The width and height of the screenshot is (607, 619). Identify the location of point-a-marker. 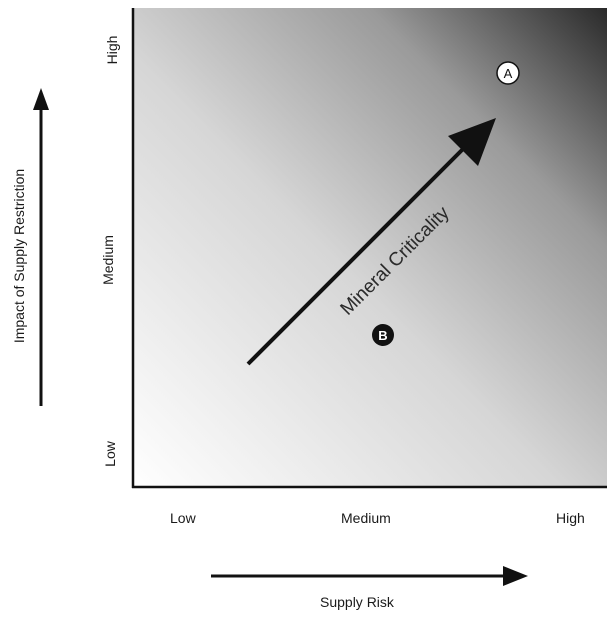
(508, 73).